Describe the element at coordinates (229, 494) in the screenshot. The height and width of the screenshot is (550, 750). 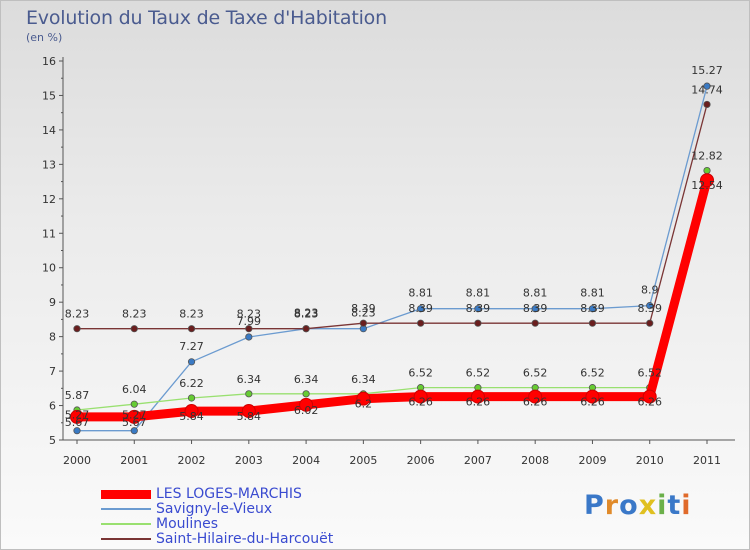
I see `legend-label: LES LOGES-MARCHIS` at that location.